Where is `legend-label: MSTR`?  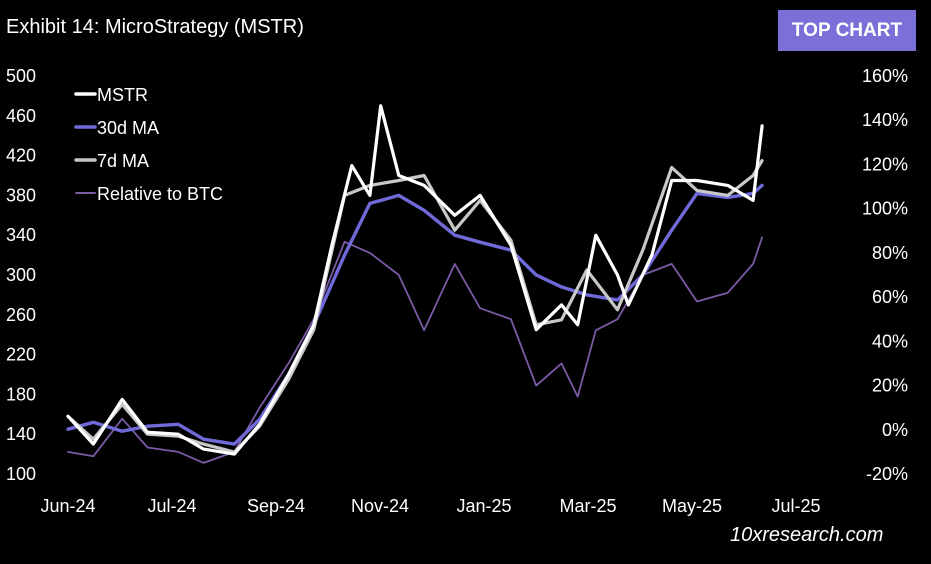
legend-label: MSTR is located at coordinates (122, 95).